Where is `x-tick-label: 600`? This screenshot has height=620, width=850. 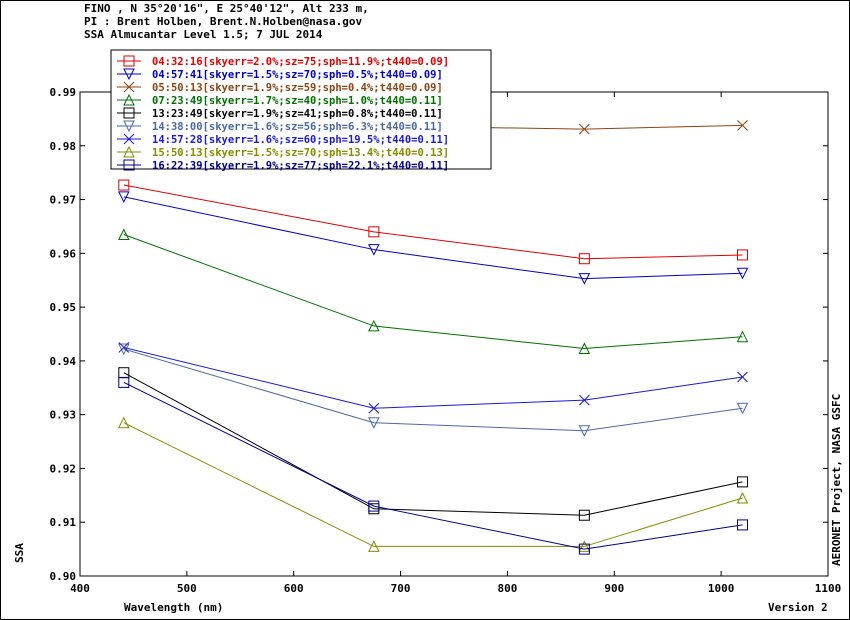 x-tick-label: 600 is located at coordinates (294, 588).